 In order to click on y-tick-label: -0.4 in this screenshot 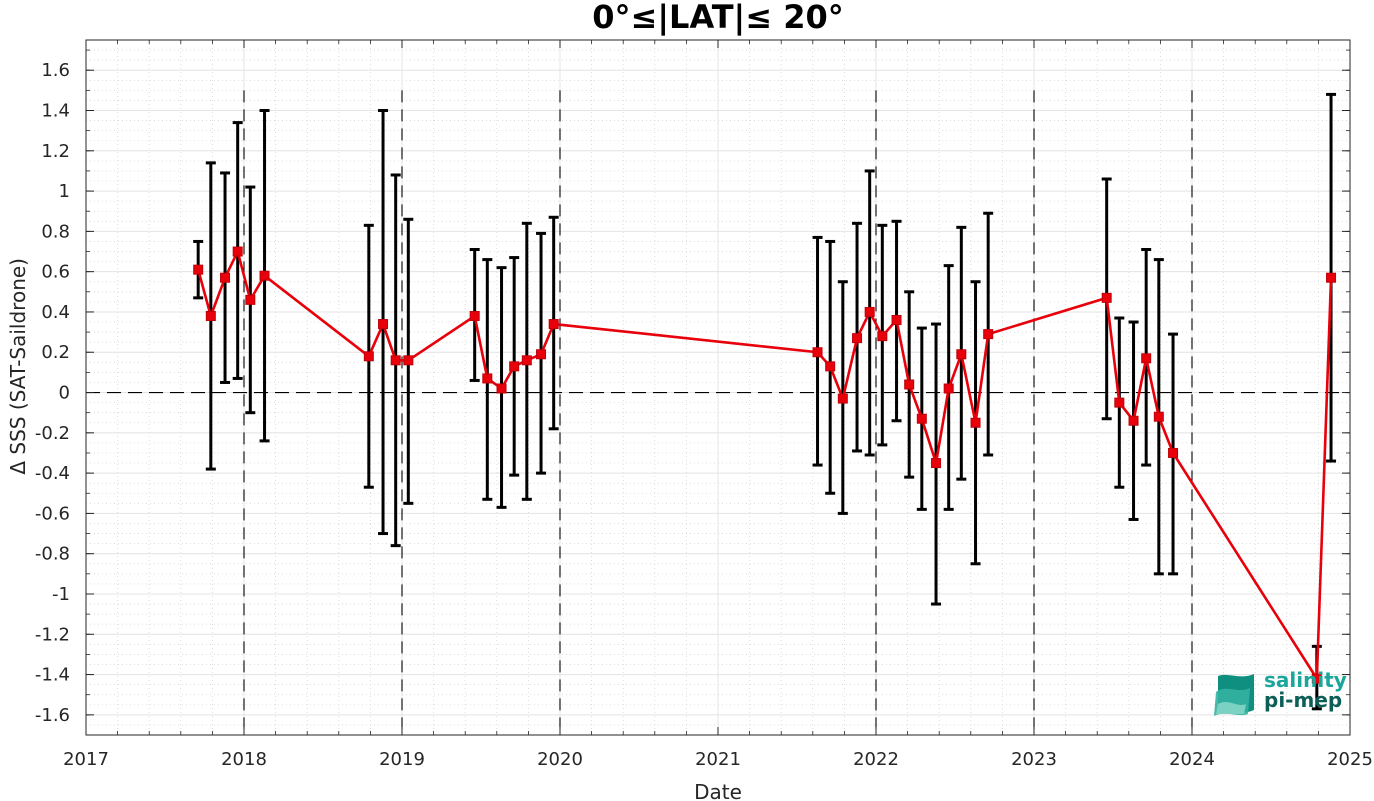, I will do `click(52, 473)`.